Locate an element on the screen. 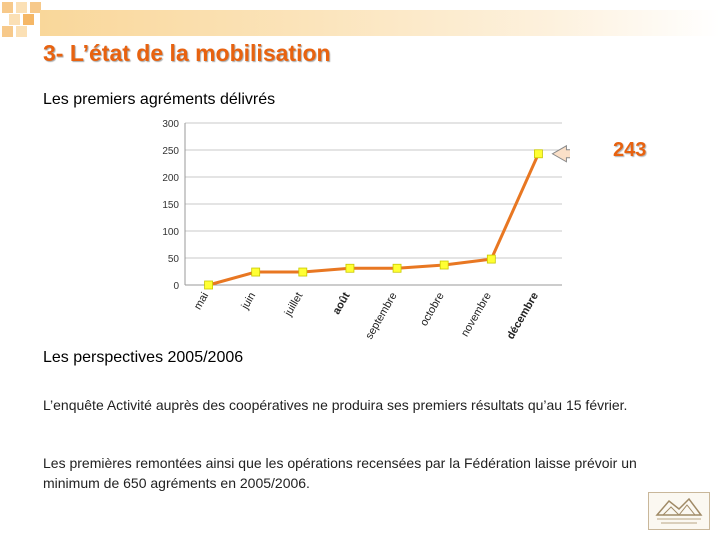 The width and height of the screenshot is (720, 540). corner-decoration is located at coordinates (21, 19).